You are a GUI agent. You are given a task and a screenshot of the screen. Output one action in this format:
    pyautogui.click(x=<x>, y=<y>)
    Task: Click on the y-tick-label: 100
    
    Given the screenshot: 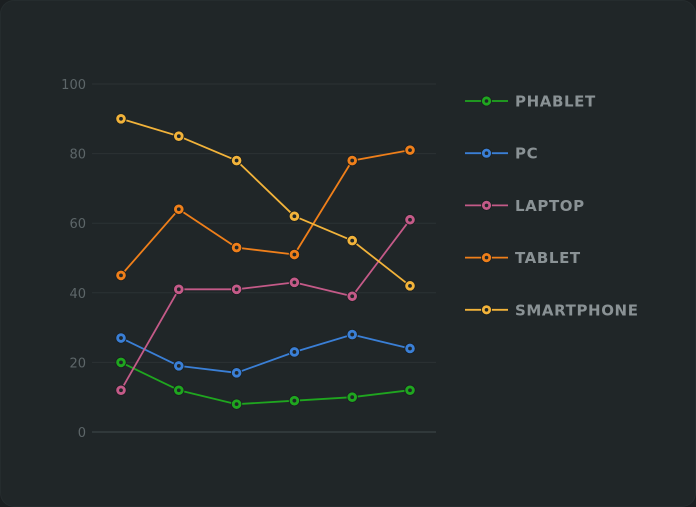 What is the action you would take?
    pyautogui.click(x=73, y=85)
    